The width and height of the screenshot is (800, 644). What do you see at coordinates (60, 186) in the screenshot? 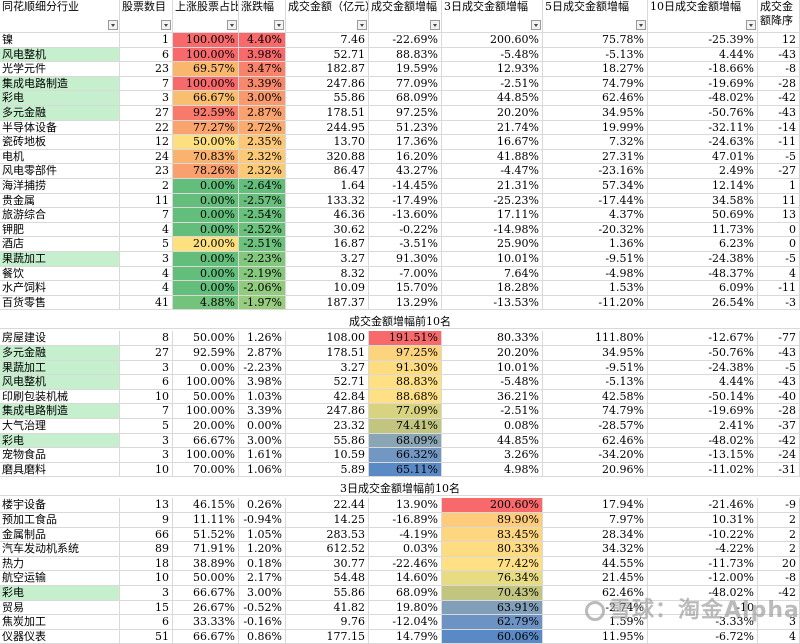
I see `cell-name: 海洋捕捞` at bounding box center [60, 186].